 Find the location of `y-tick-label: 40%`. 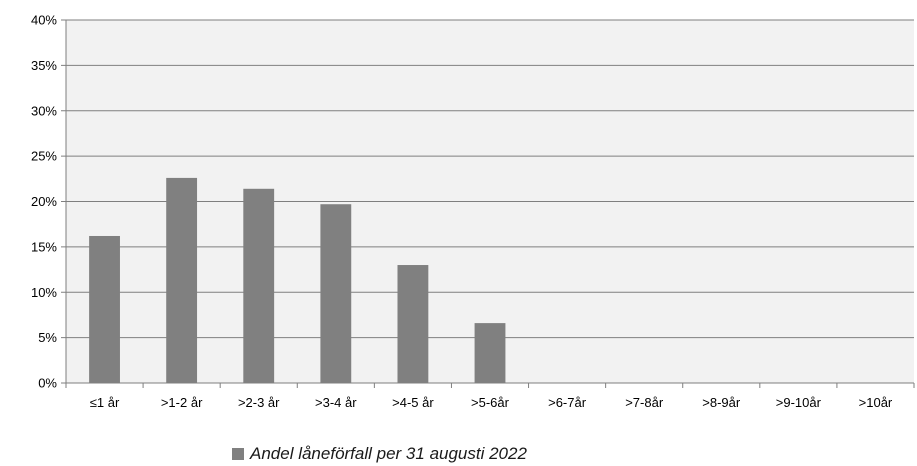

y-tick-label: 40% is located at coordinates (44, 20).